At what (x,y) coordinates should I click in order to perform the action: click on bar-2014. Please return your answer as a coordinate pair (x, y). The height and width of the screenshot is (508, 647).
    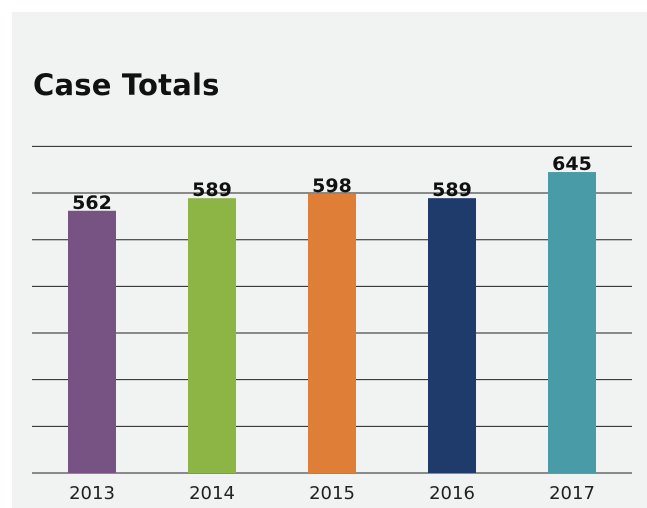
    Looking at the image, I should click on (212, 335).